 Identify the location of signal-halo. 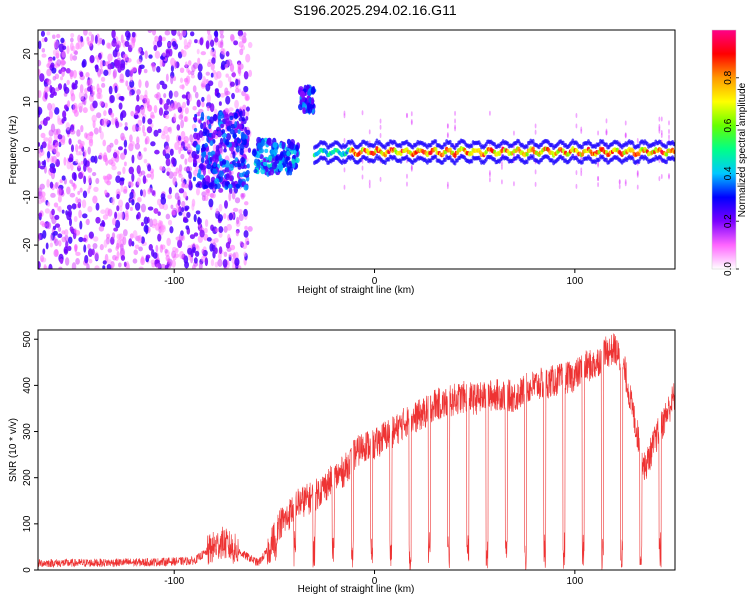
(533, 156).